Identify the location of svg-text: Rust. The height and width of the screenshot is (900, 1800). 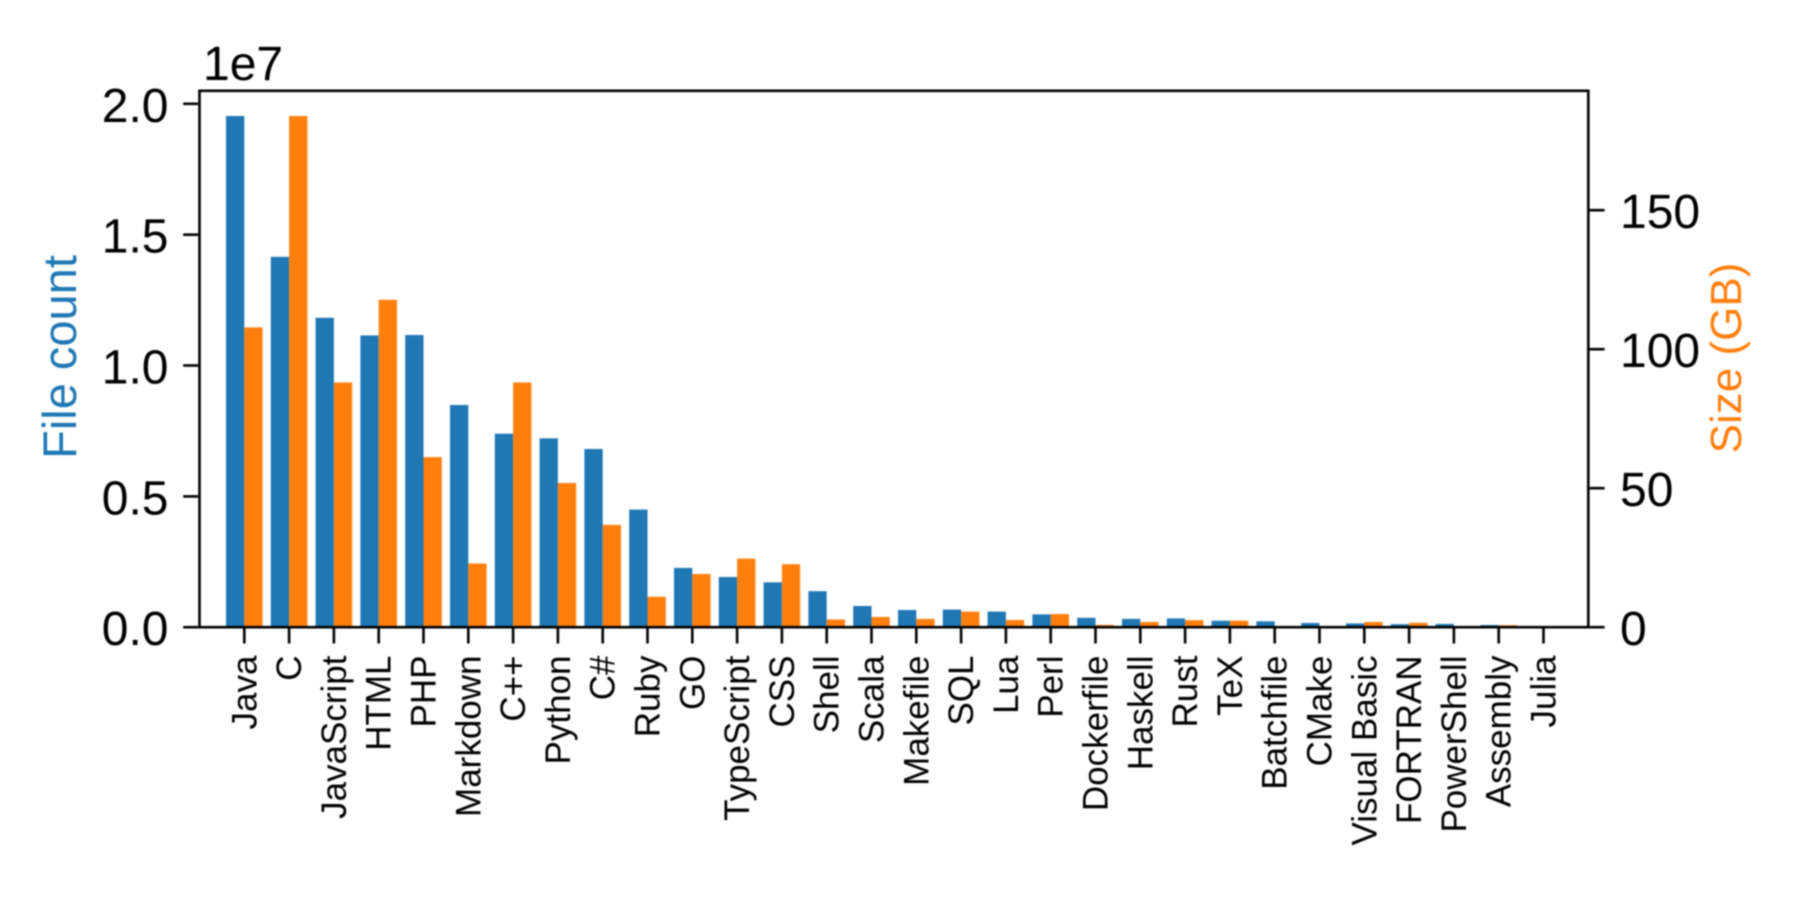
(1185, 691).